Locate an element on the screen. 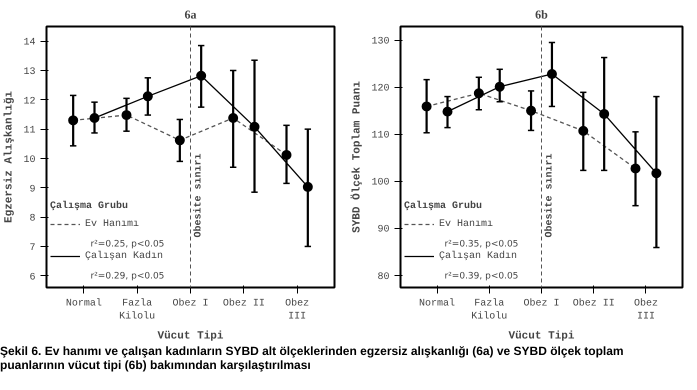  y-tick-label: 14 is located at coordinates (30, 43).